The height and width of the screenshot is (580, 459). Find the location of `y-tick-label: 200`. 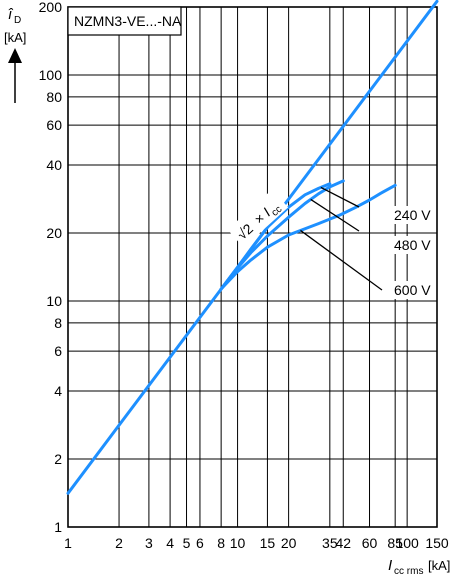

y-tick-label: 200 is located at coordinates (51, 7).